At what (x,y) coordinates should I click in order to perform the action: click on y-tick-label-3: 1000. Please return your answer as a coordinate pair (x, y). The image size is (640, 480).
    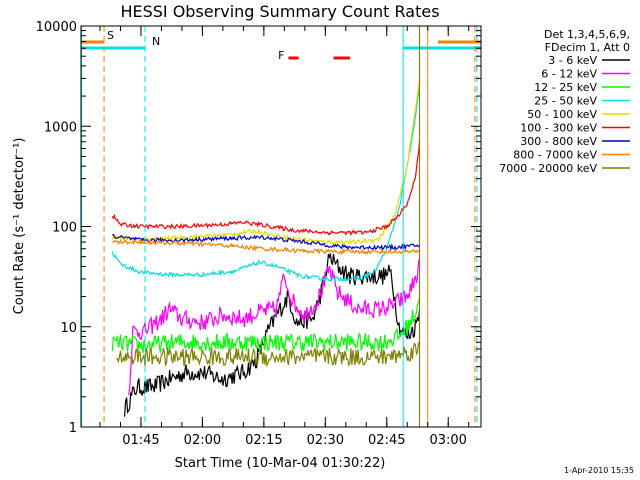
    Looking at the image, I should click on (60, 127).